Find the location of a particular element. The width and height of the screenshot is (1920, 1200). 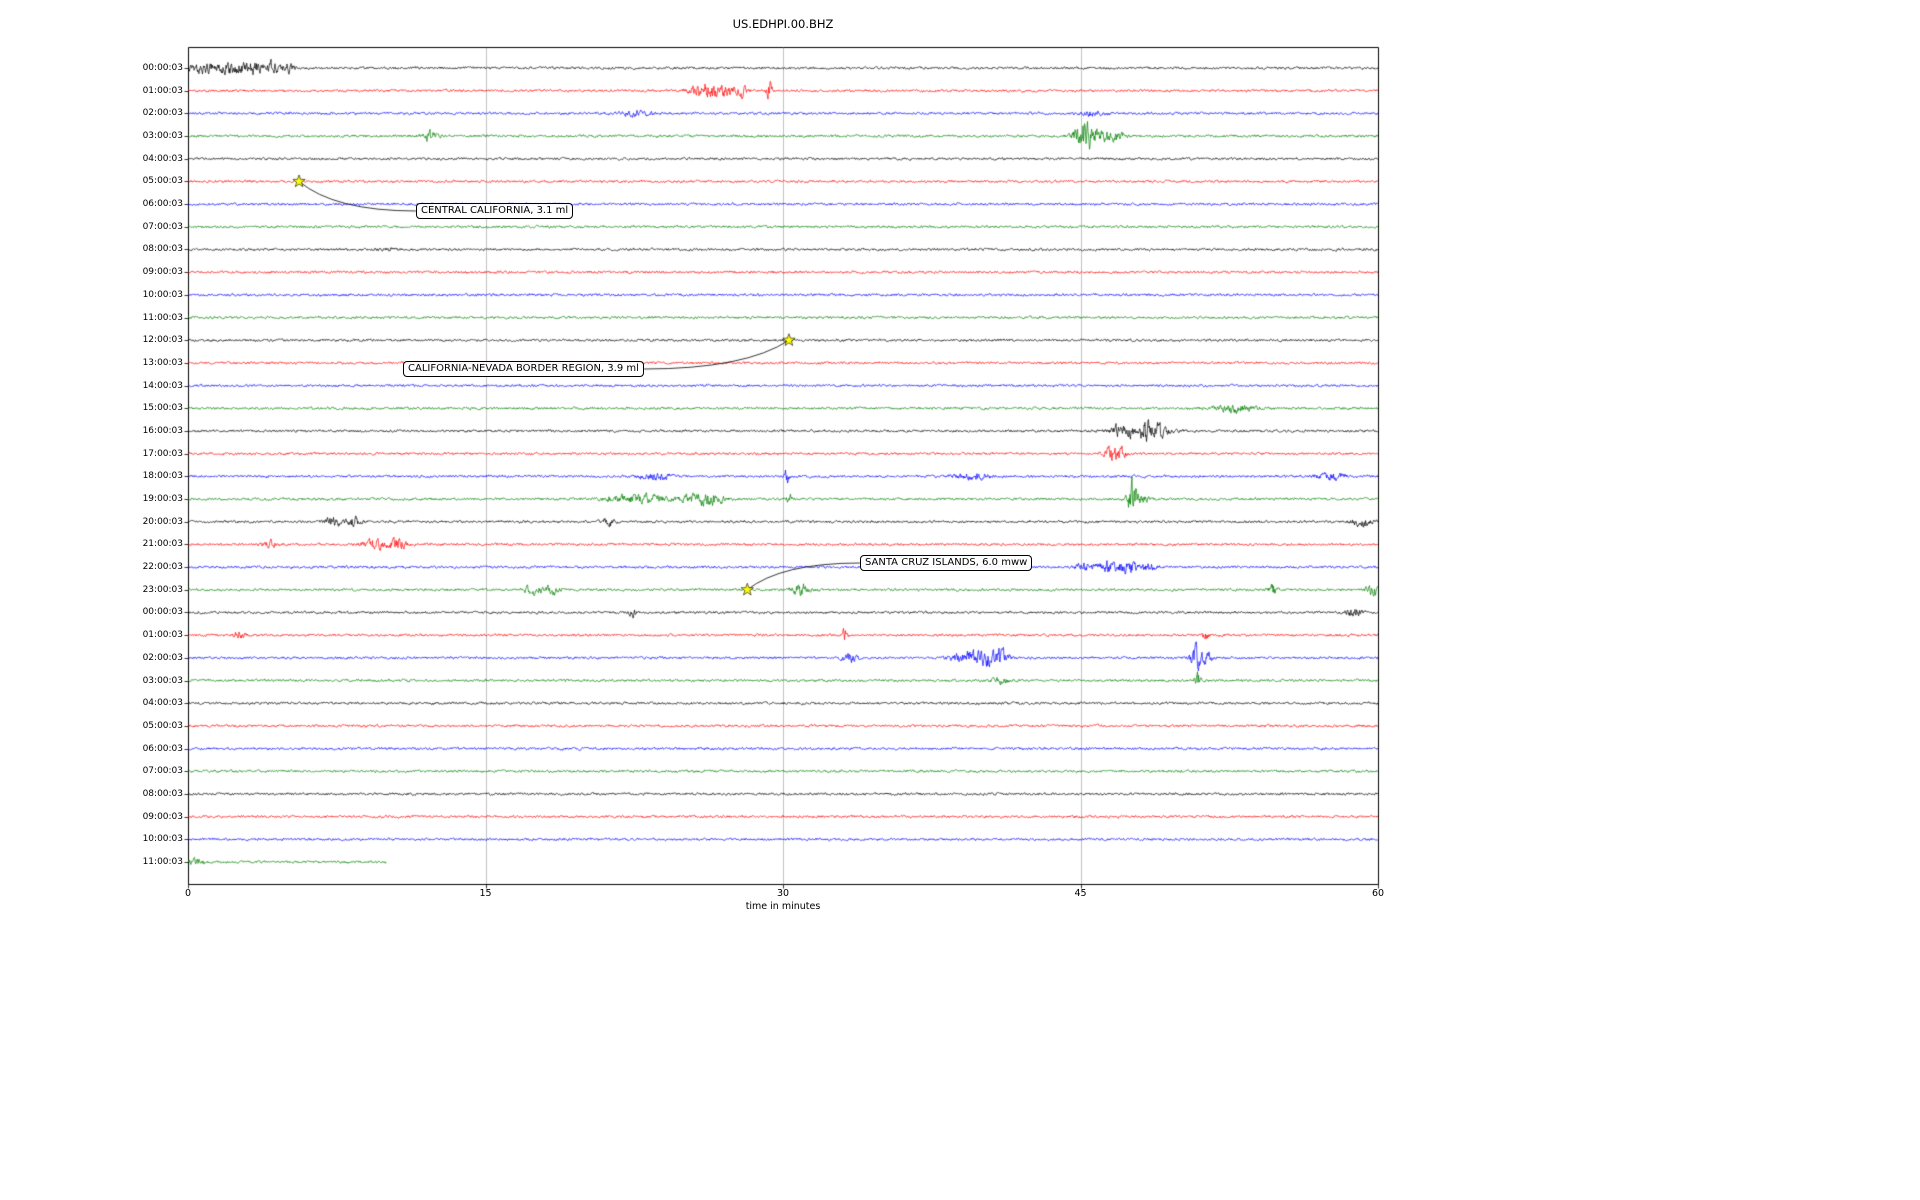

event-annotation: CALIFORNIA-NEVADA BORDER REGION, 3.9 ml is located at coordinates (523, 369).